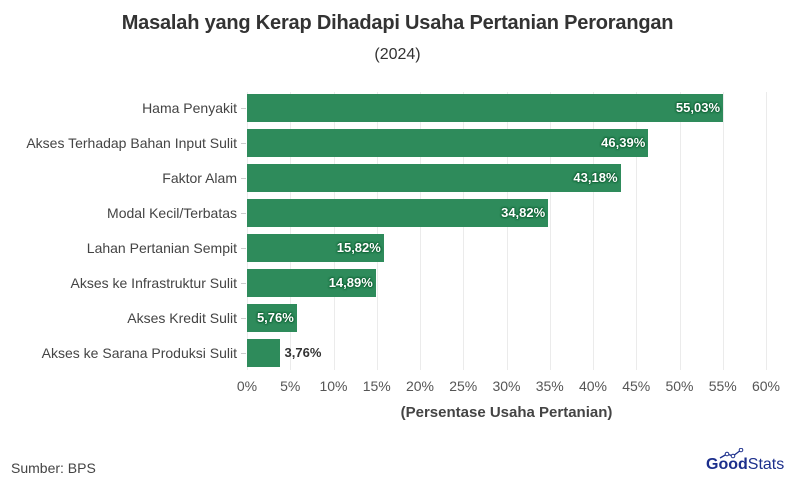  Describe the element at coordinates (593, 386) in the screenshot. I see `x-tick-label: 40%` at that location.